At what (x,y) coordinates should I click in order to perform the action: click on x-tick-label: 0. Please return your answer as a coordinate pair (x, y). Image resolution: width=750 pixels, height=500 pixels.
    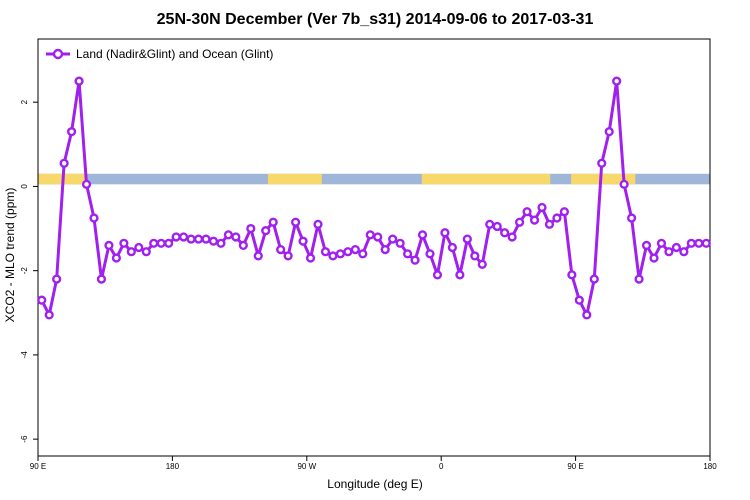
    Looking at the image, I should click on (441, 466).